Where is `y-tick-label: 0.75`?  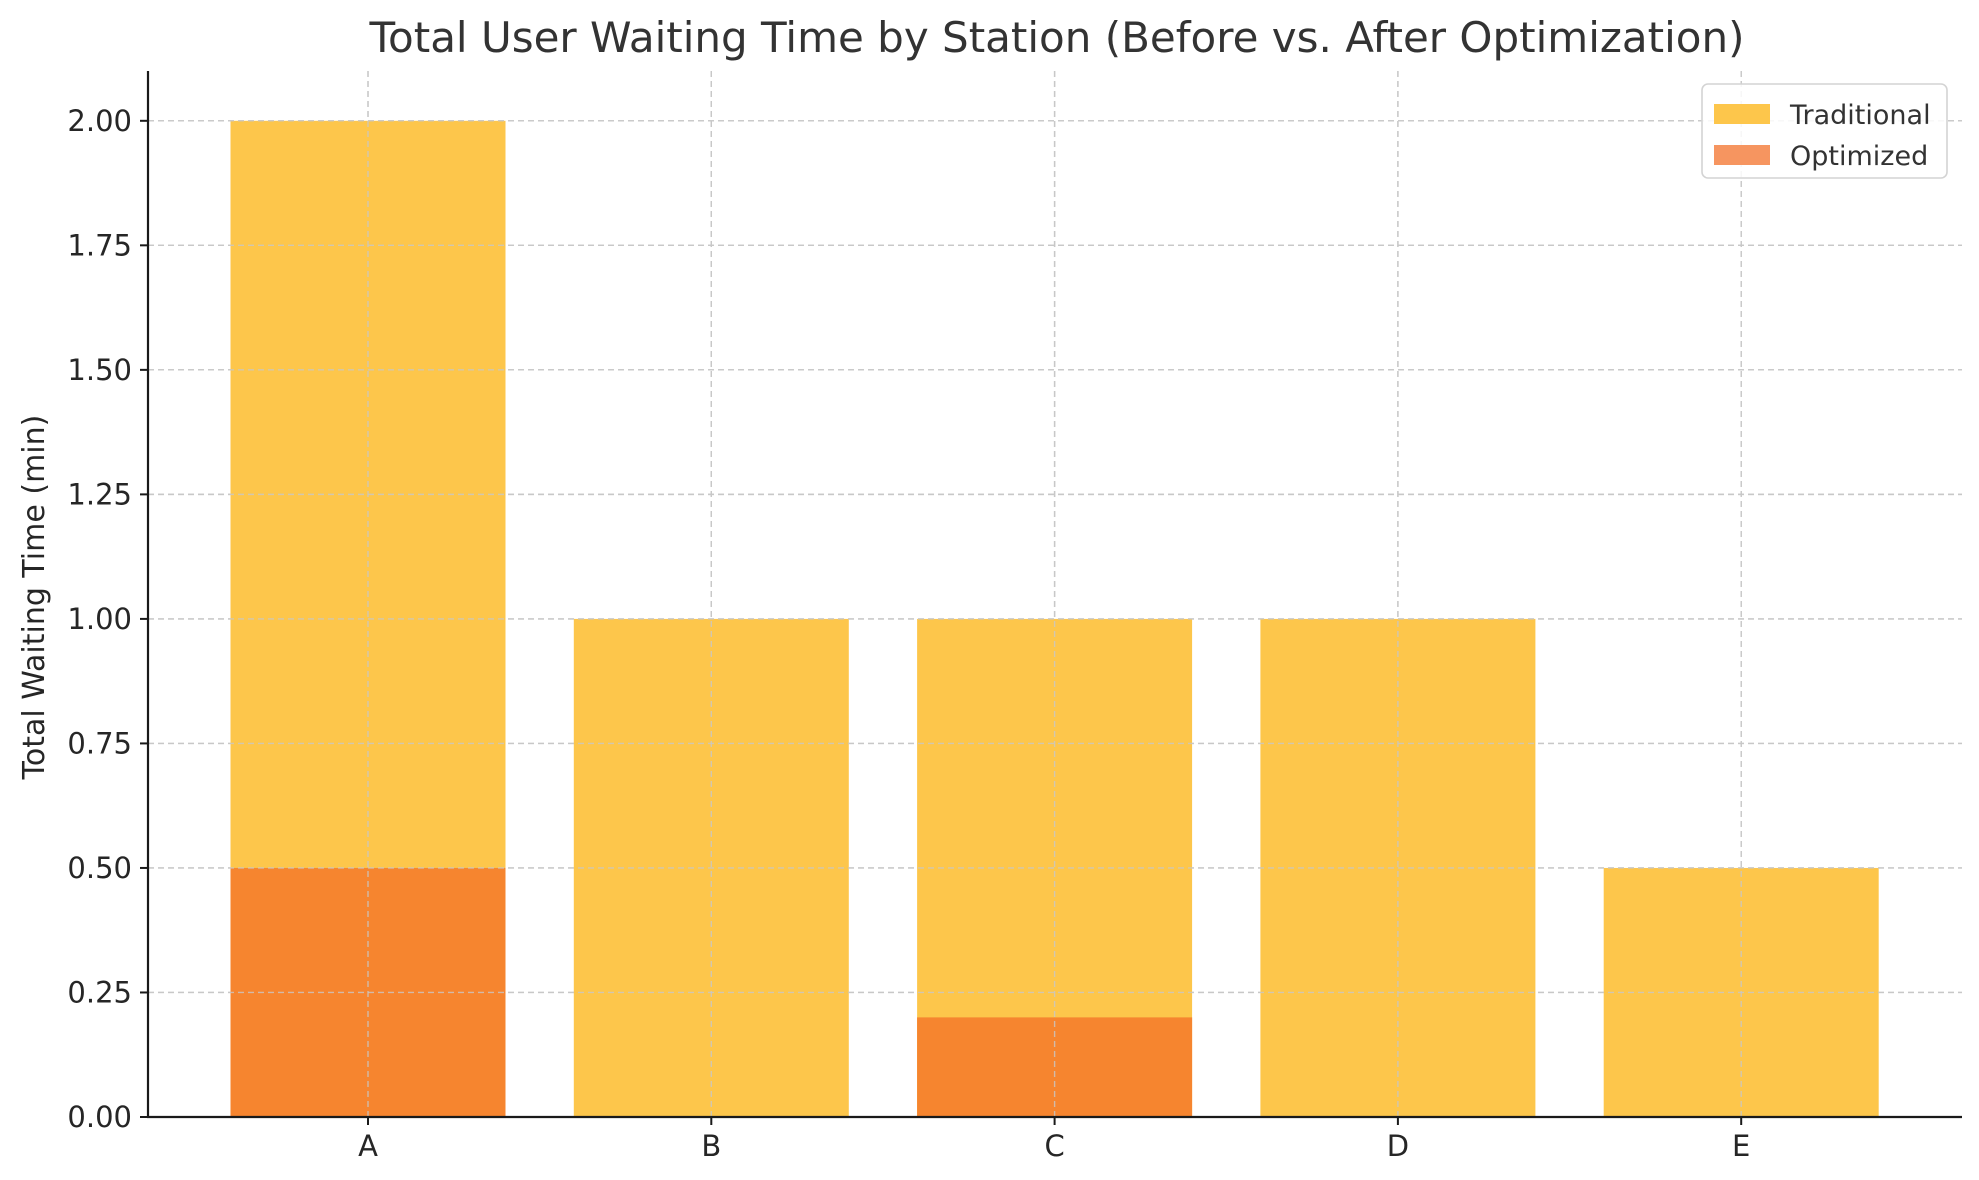
y-tick-label: 0.75 is located at coordinates (99, 743).